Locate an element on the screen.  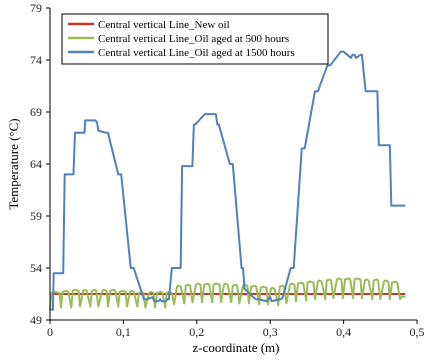
y-tick-label: 79 is located at coordinates (36, 8).